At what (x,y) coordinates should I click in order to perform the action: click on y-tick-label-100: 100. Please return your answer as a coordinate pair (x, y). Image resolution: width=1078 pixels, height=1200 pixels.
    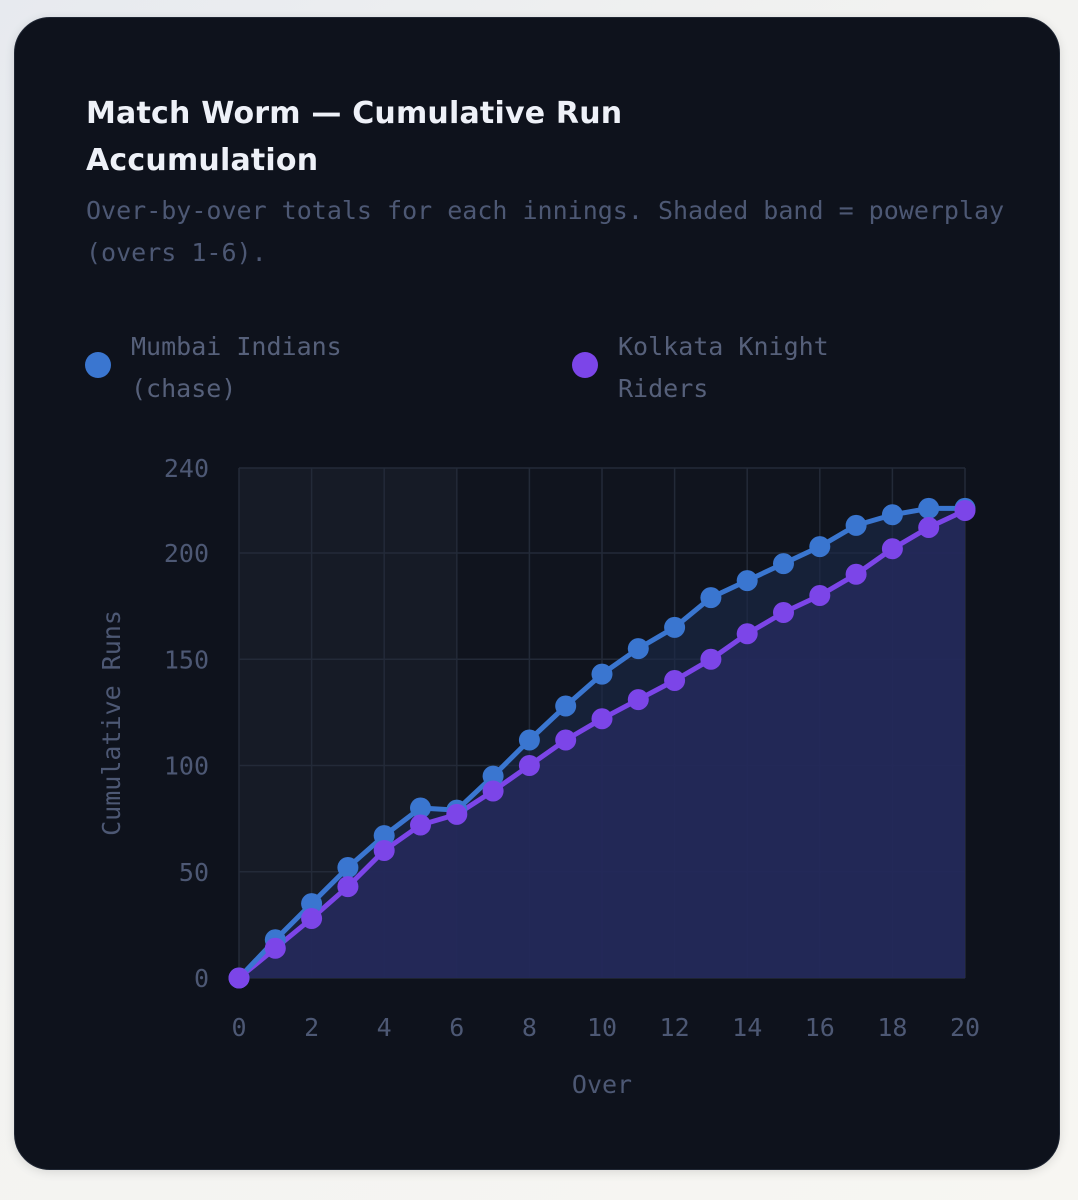
    Looking at the image, I should click on (186, 766).